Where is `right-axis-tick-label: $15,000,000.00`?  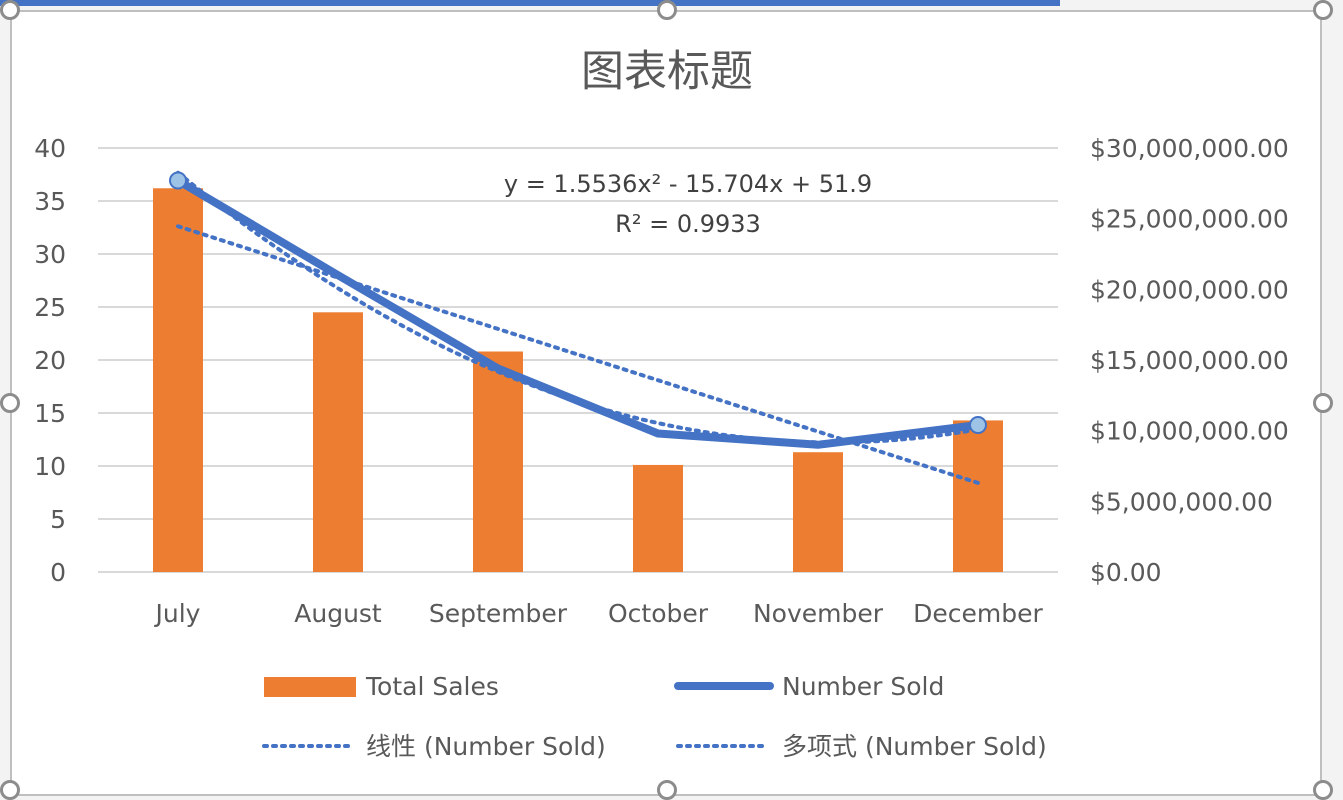 right-axis-tick-label: $15,000,000.00 is located at coordinates (1189, 360).